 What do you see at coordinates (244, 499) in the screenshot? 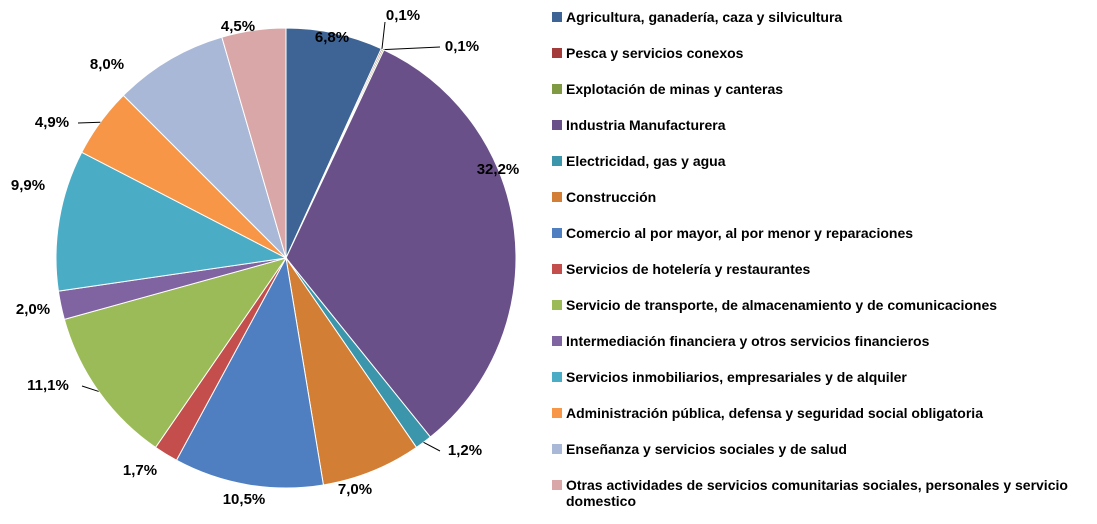
I see `data-label: 10,5%` at bounding box center [244, 499].